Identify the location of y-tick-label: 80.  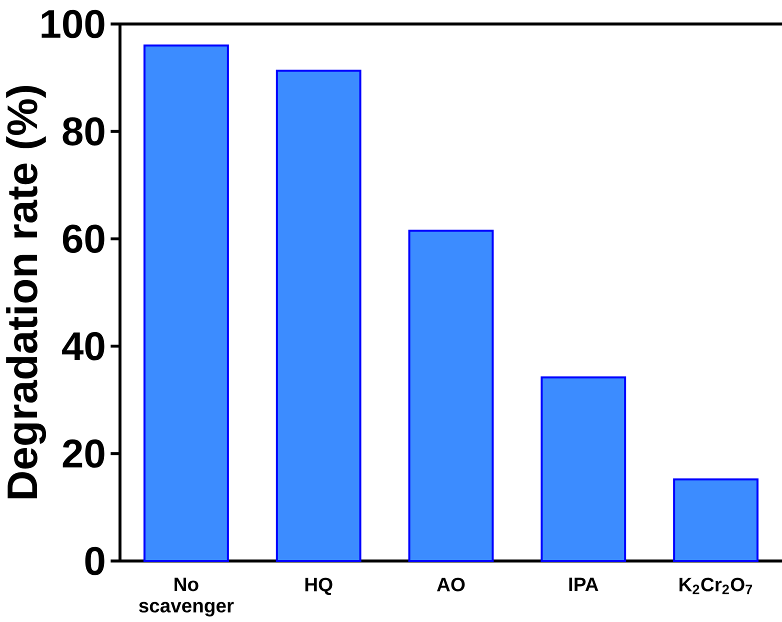
(83, 131).